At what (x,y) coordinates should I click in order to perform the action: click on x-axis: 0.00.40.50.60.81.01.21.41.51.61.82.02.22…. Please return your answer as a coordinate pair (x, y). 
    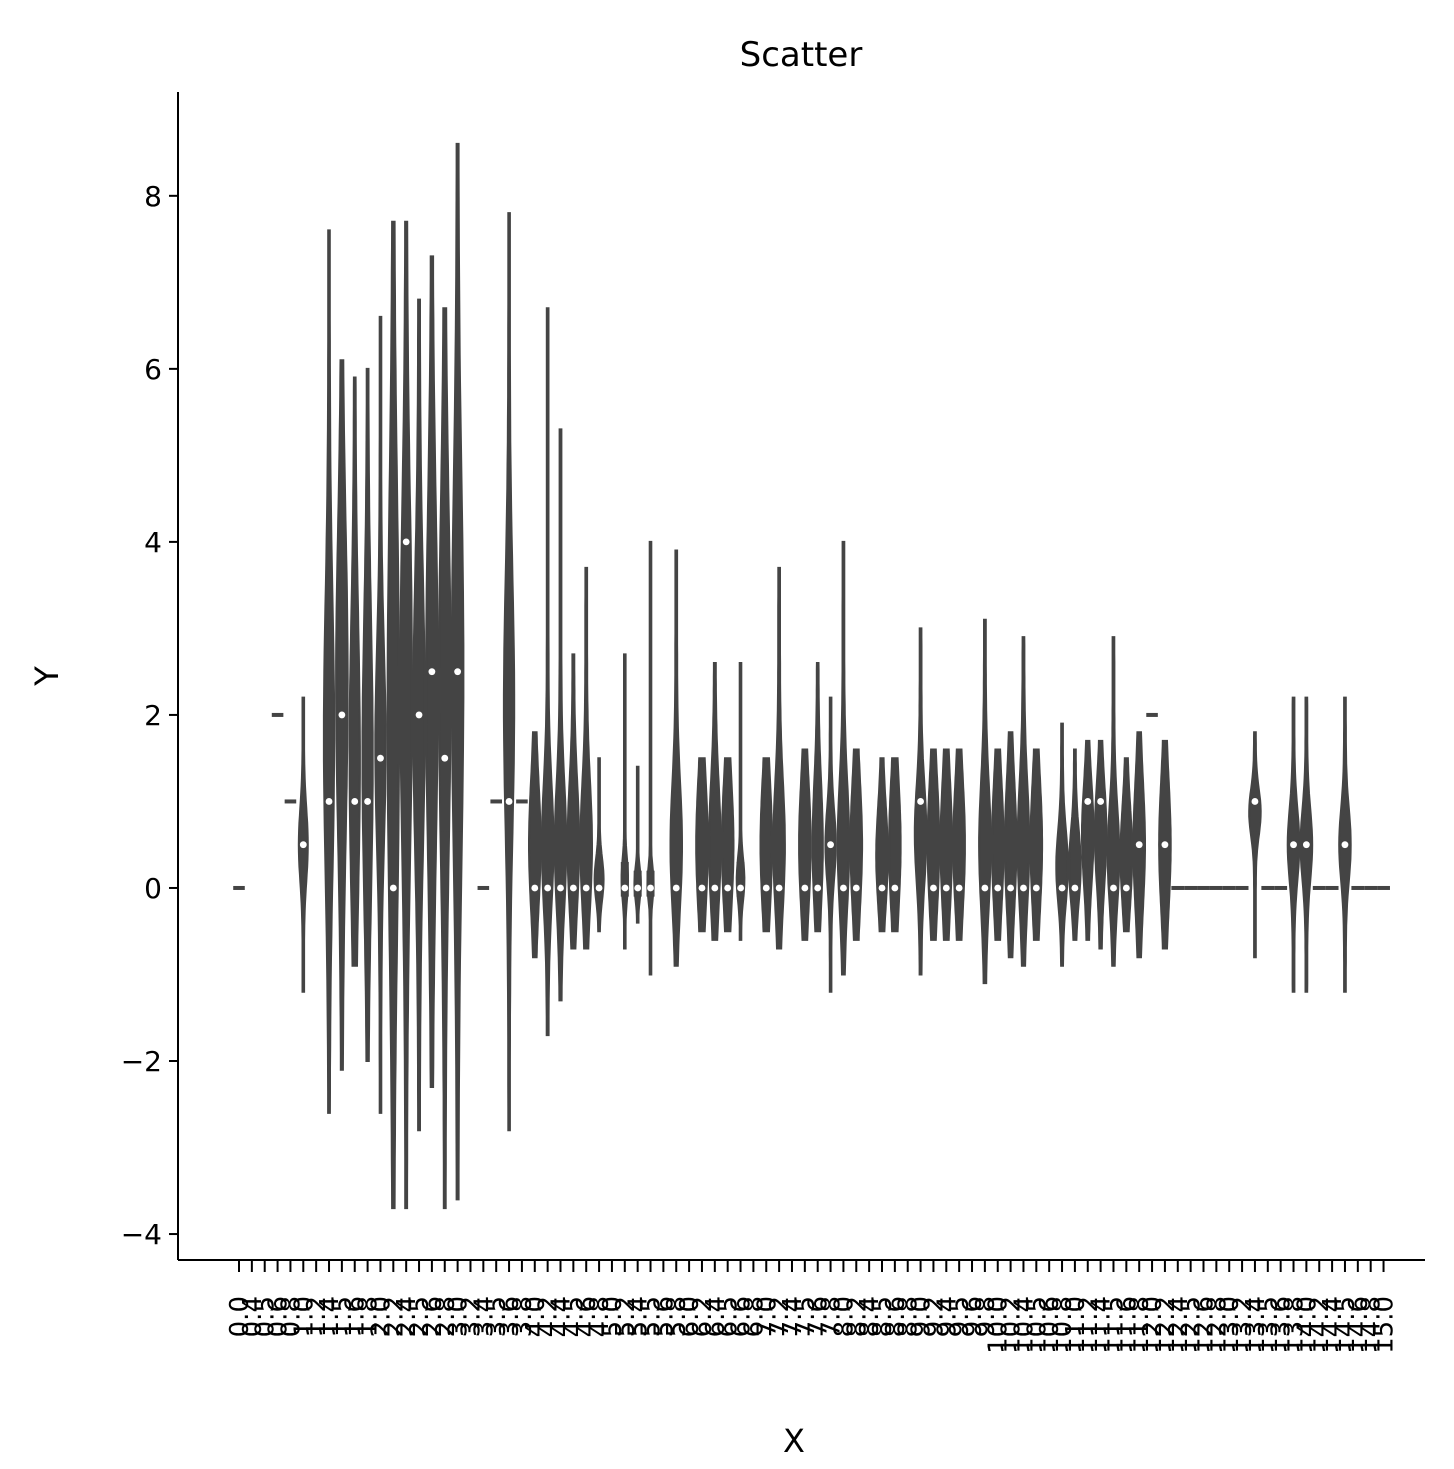
    Looking at the image, I should click on (801, 1306).